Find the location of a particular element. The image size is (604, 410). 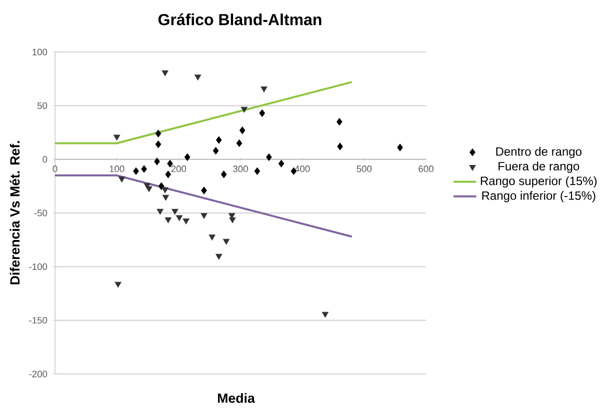

legend-label: Rango inferior (-15%) is located at coordinates (539, 196).